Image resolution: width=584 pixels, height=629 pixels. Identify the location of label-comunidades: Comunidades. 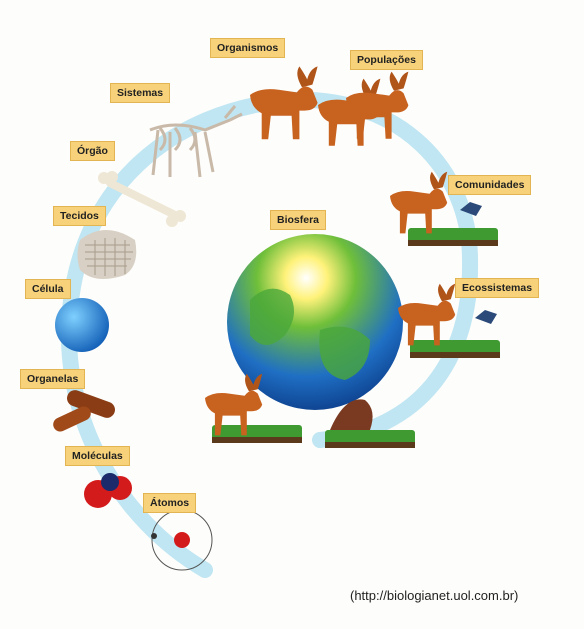
(490, 185).